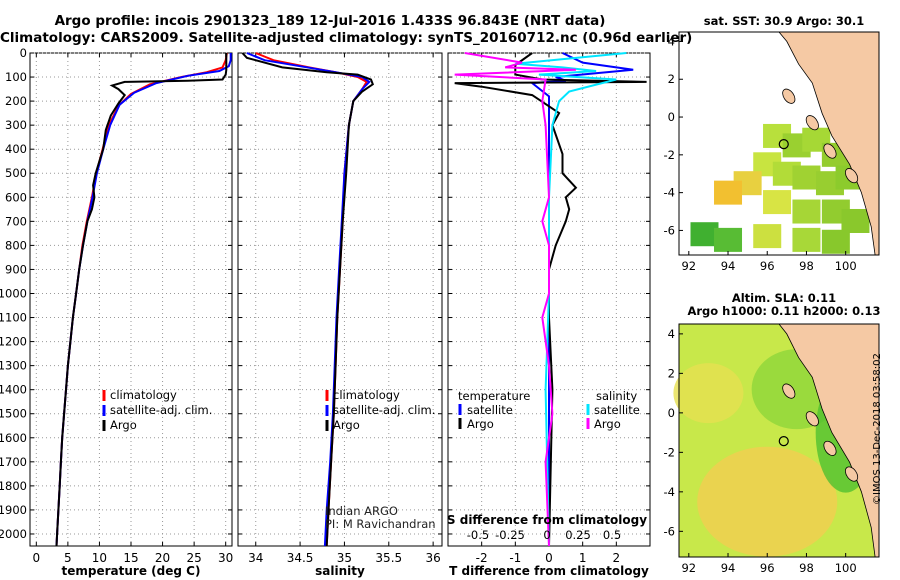 The image size is (900, 580). What do you see at coordinates (13, 366) in the screenshot?
I see `y-tick-label: 1300` at bounding box center [13, 366].